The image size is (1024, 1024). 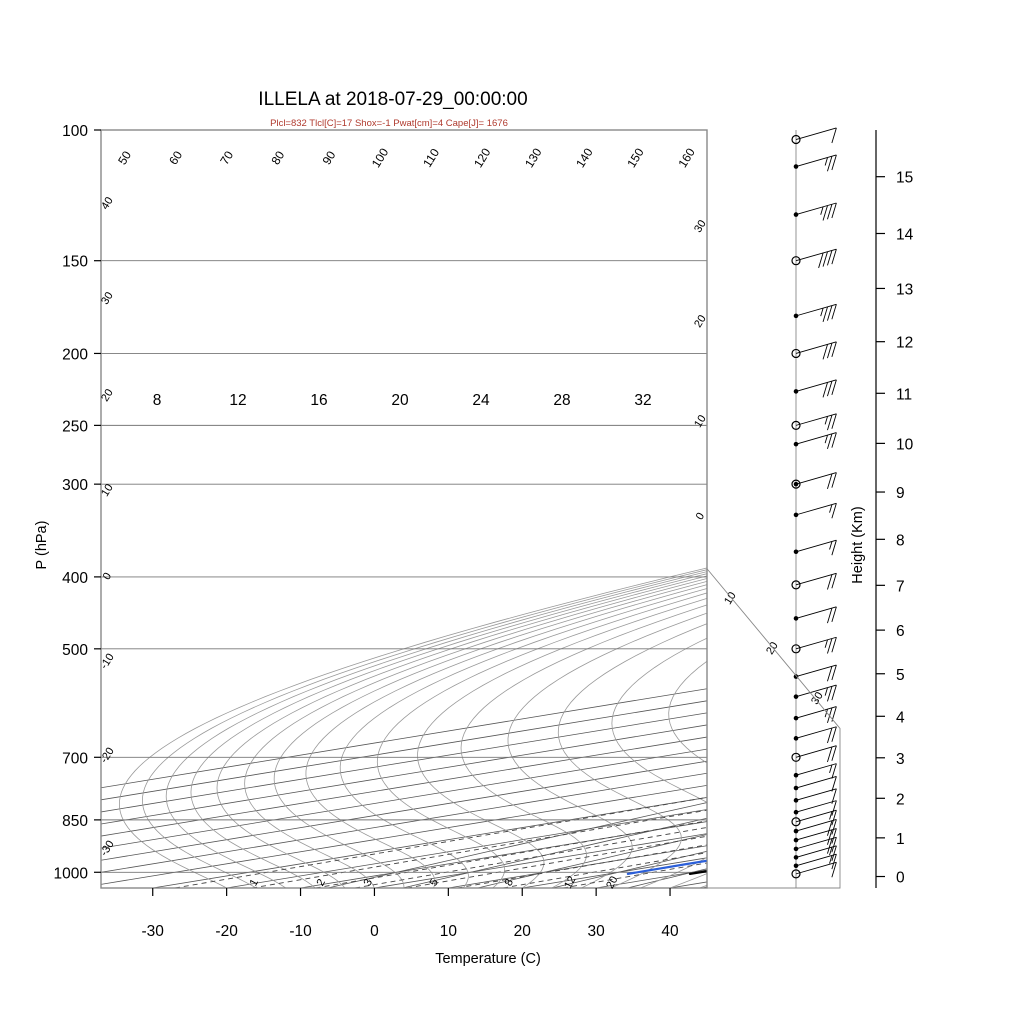 I want to click on p-axis-tick-label: 850, so click(x=75, y=821).